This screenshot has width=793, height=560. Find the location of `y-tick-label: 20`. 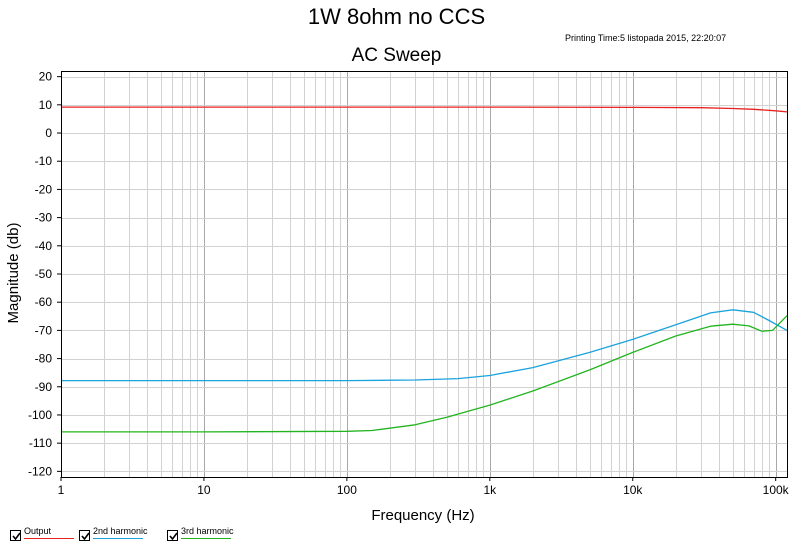

y-tick-label: 20 is located at coordinates (46, 77).